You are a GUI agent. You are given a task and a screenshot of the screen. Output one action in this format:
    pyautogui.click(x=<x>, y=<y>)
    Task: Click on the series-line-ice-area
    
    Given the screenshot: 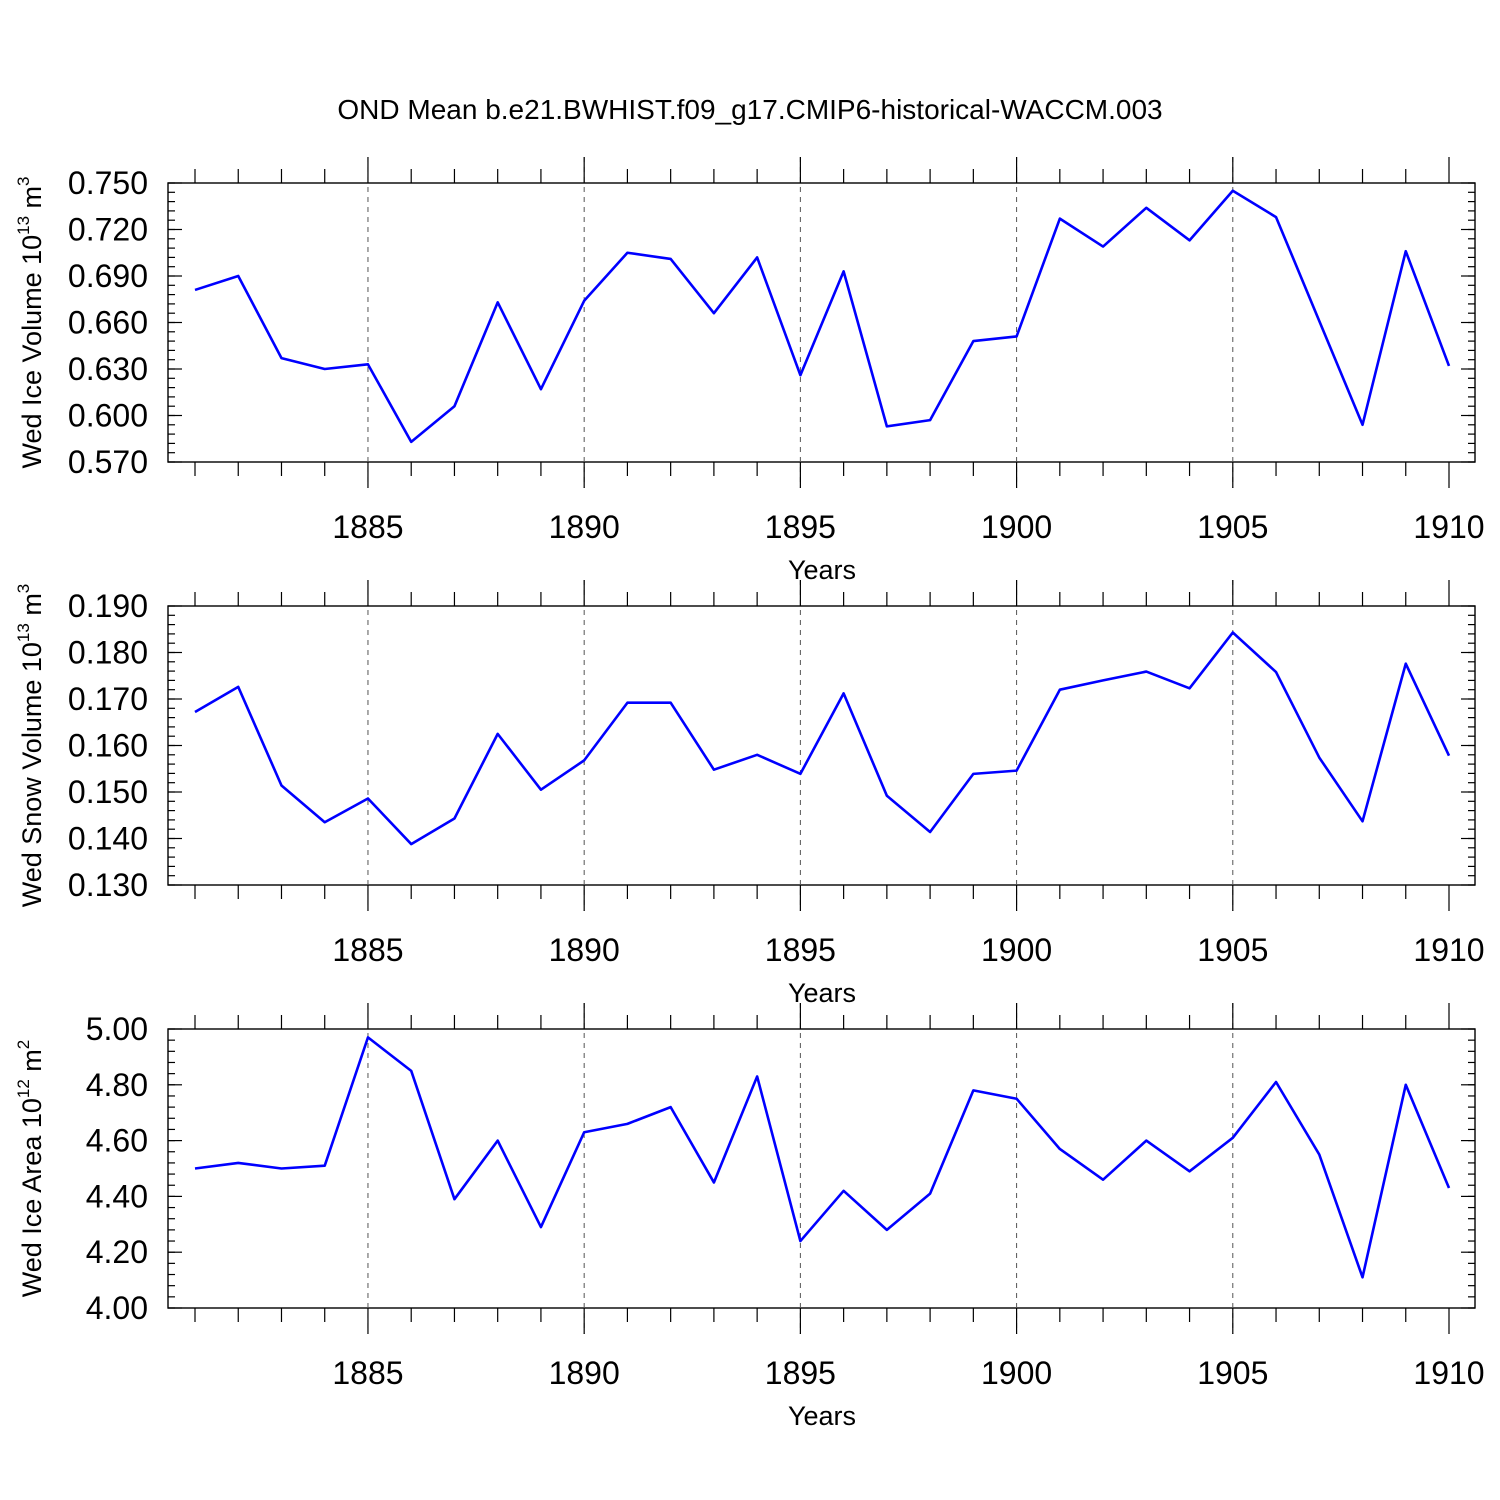 What is the action you would take?
    pyautogui.click(x=822, y=1157)
    